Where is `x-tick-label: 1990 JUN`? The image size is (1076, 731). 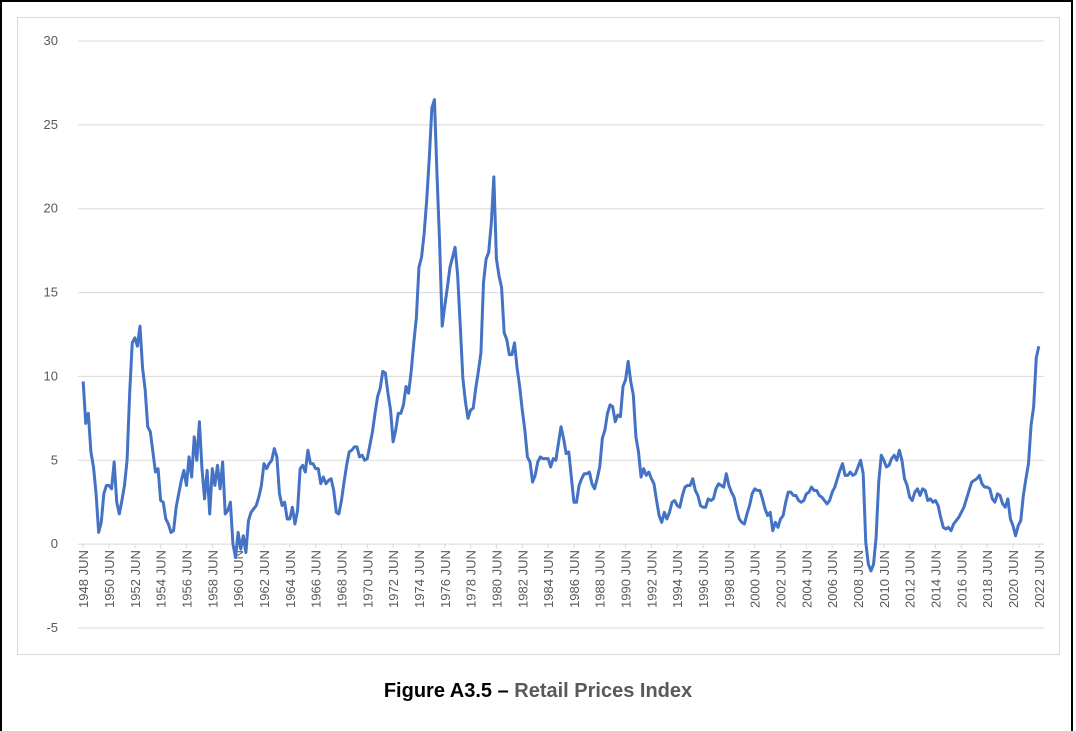
x-tick-label: 1990 JUN is located at coordinates (626, 579).